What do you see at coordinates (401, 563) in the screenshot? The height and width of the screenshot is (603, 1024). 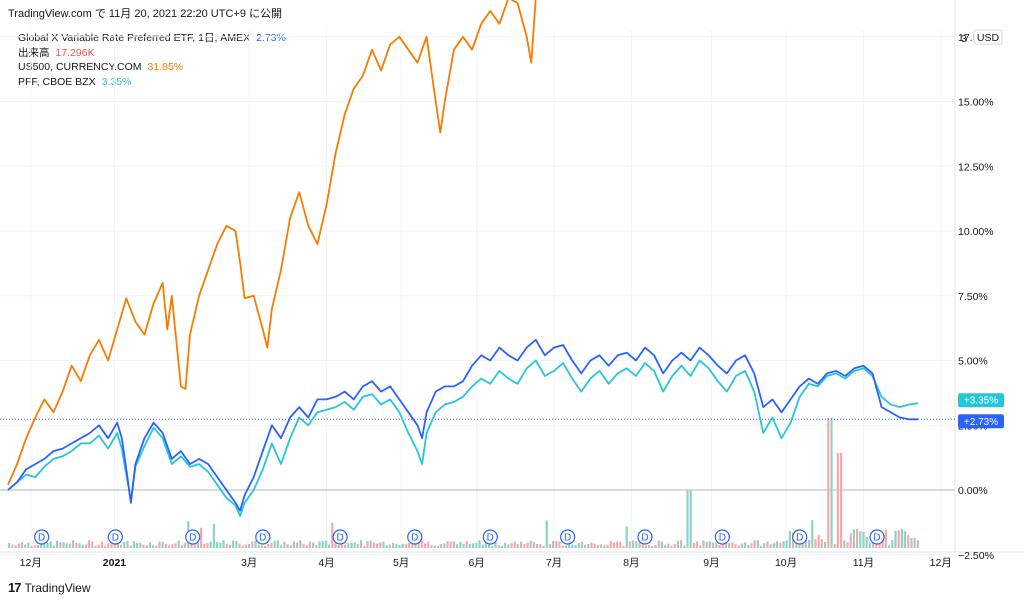 I see `x-tick-label: 5月` at bounding box center [401, 563].